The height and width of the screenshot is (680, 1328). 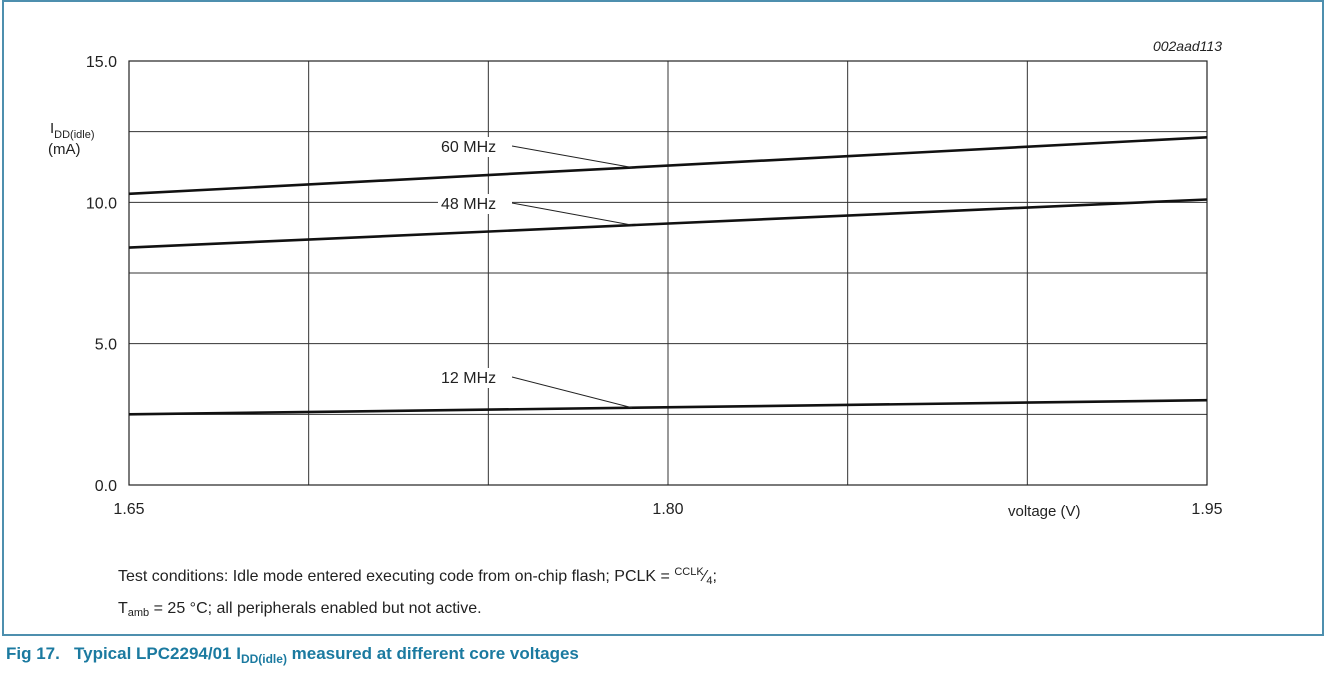 What do you see at coordinates (1206, 509) in the screenshot?
I see `x-tick-label: 1.95` at bounding box center [1206, 509].